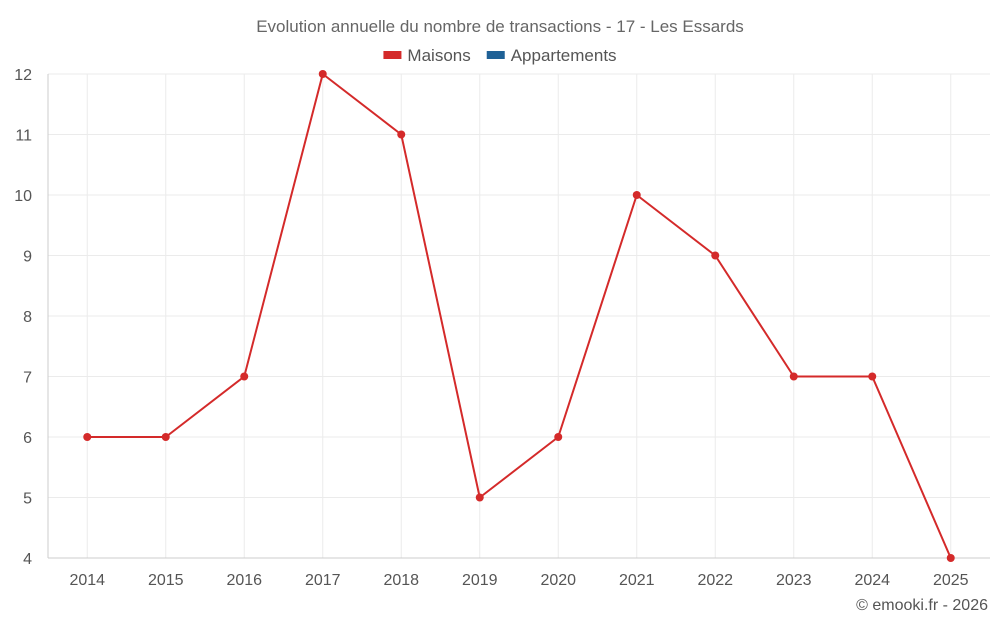  What do you see at coordinates (392, 55) in the screenshot?
I see `legend-swatch-maisons` at bounding box center [392, 55].